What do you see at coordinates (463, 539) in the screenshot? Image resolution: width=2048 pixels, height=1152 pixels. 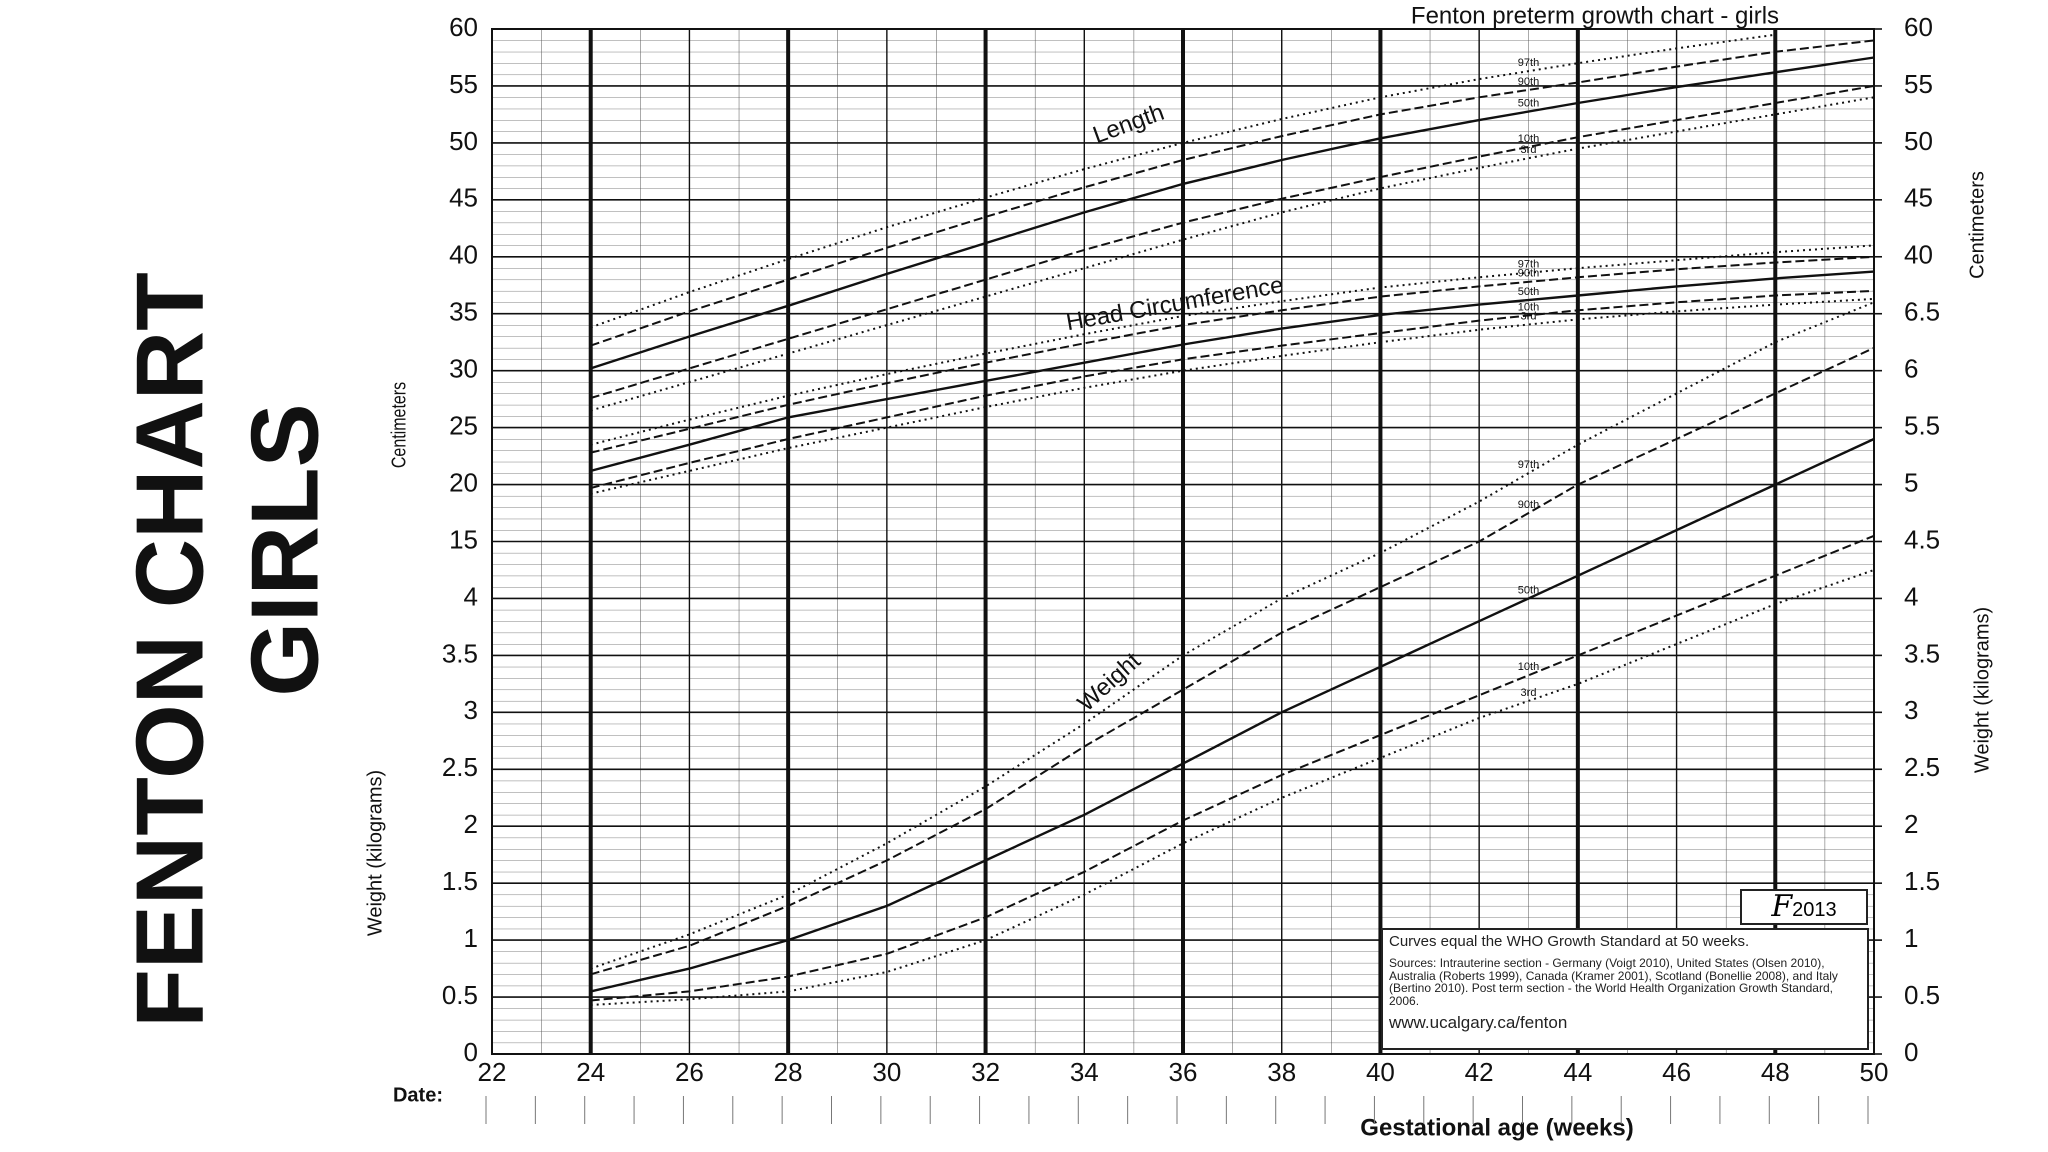 I see `y-tick-label: 15` at bounding box center [463, 539].